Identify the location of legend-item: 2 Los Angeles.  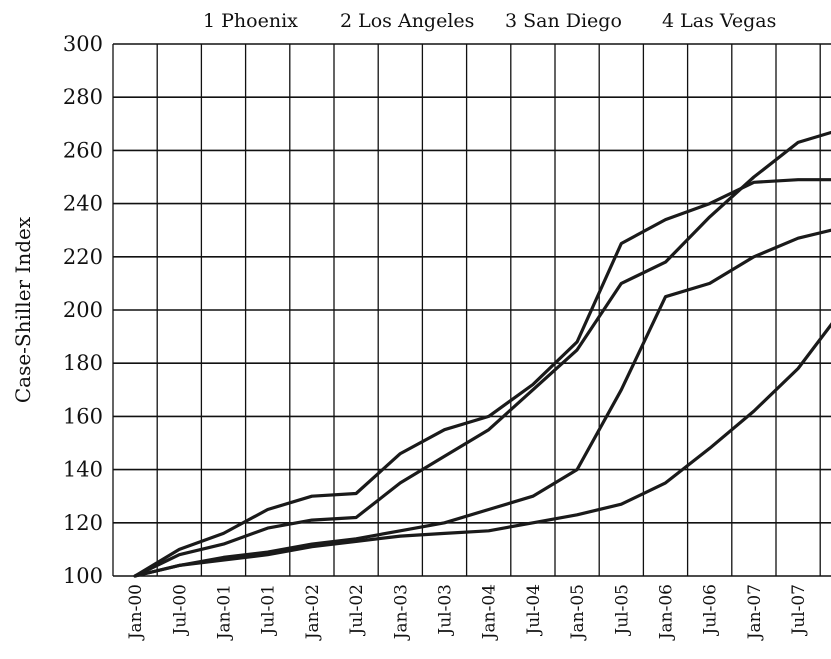
(407, 21).